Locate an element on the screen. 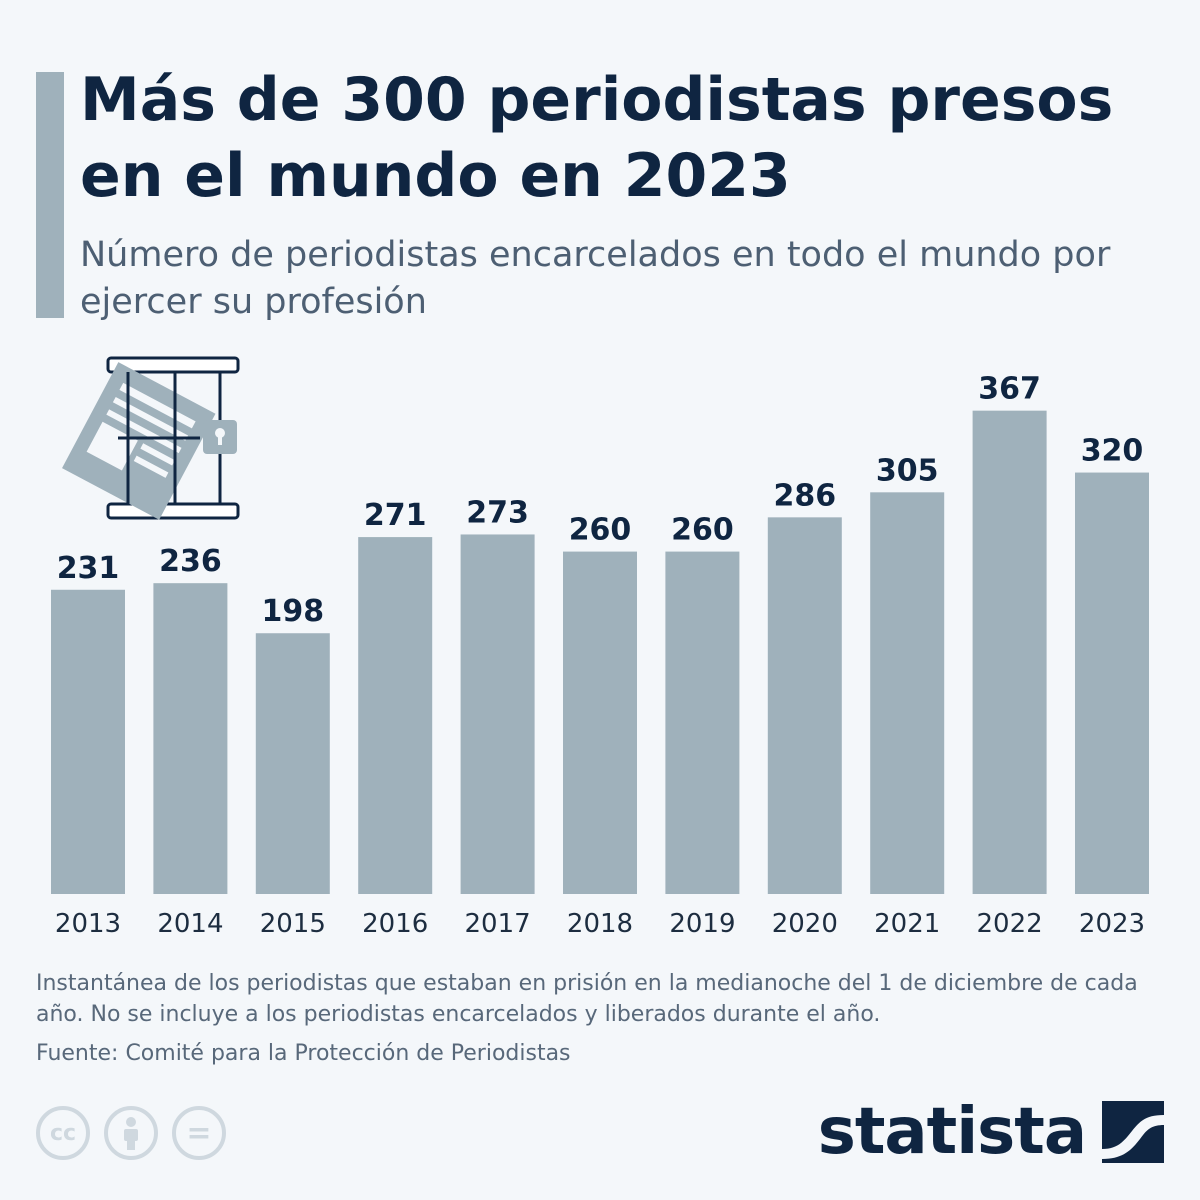  statista-logo-icon is located at coordinates (1133, 1132).